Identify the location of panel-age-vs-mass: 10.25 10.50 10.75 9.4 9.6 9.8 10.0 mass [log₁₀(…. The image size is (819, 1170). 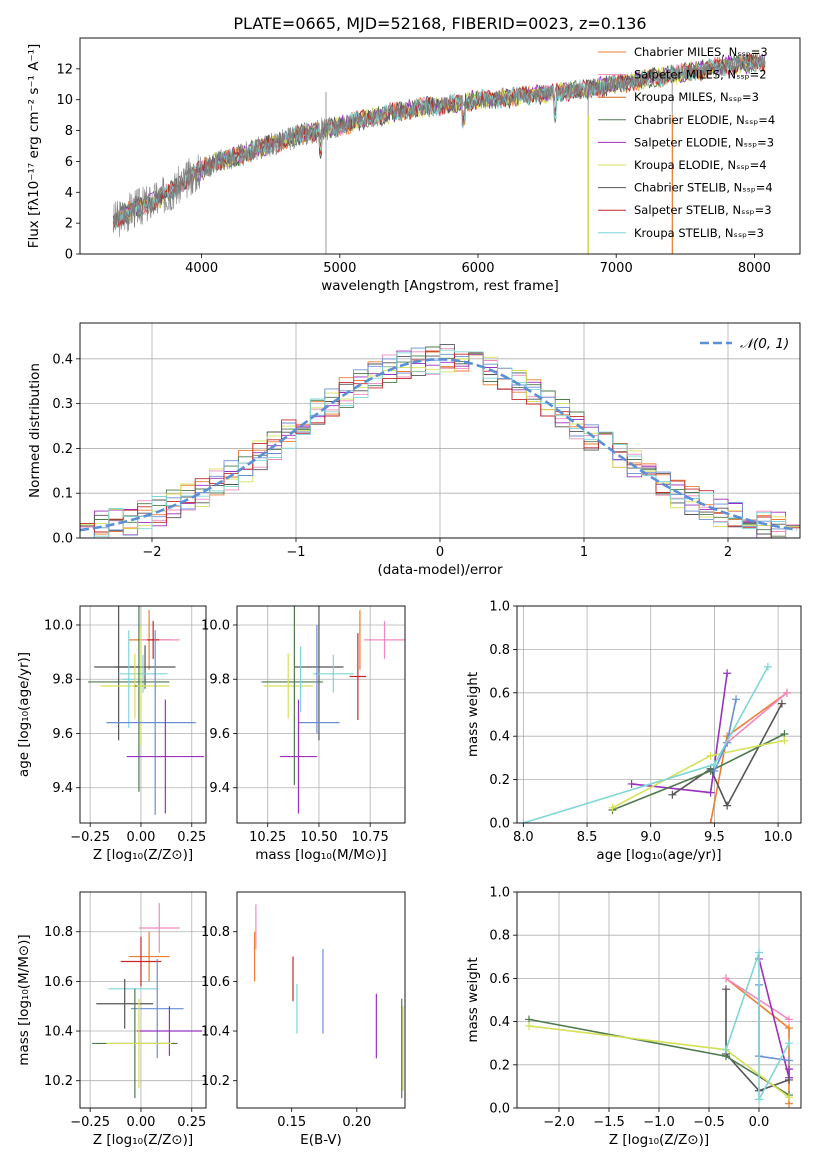
(303, 734).